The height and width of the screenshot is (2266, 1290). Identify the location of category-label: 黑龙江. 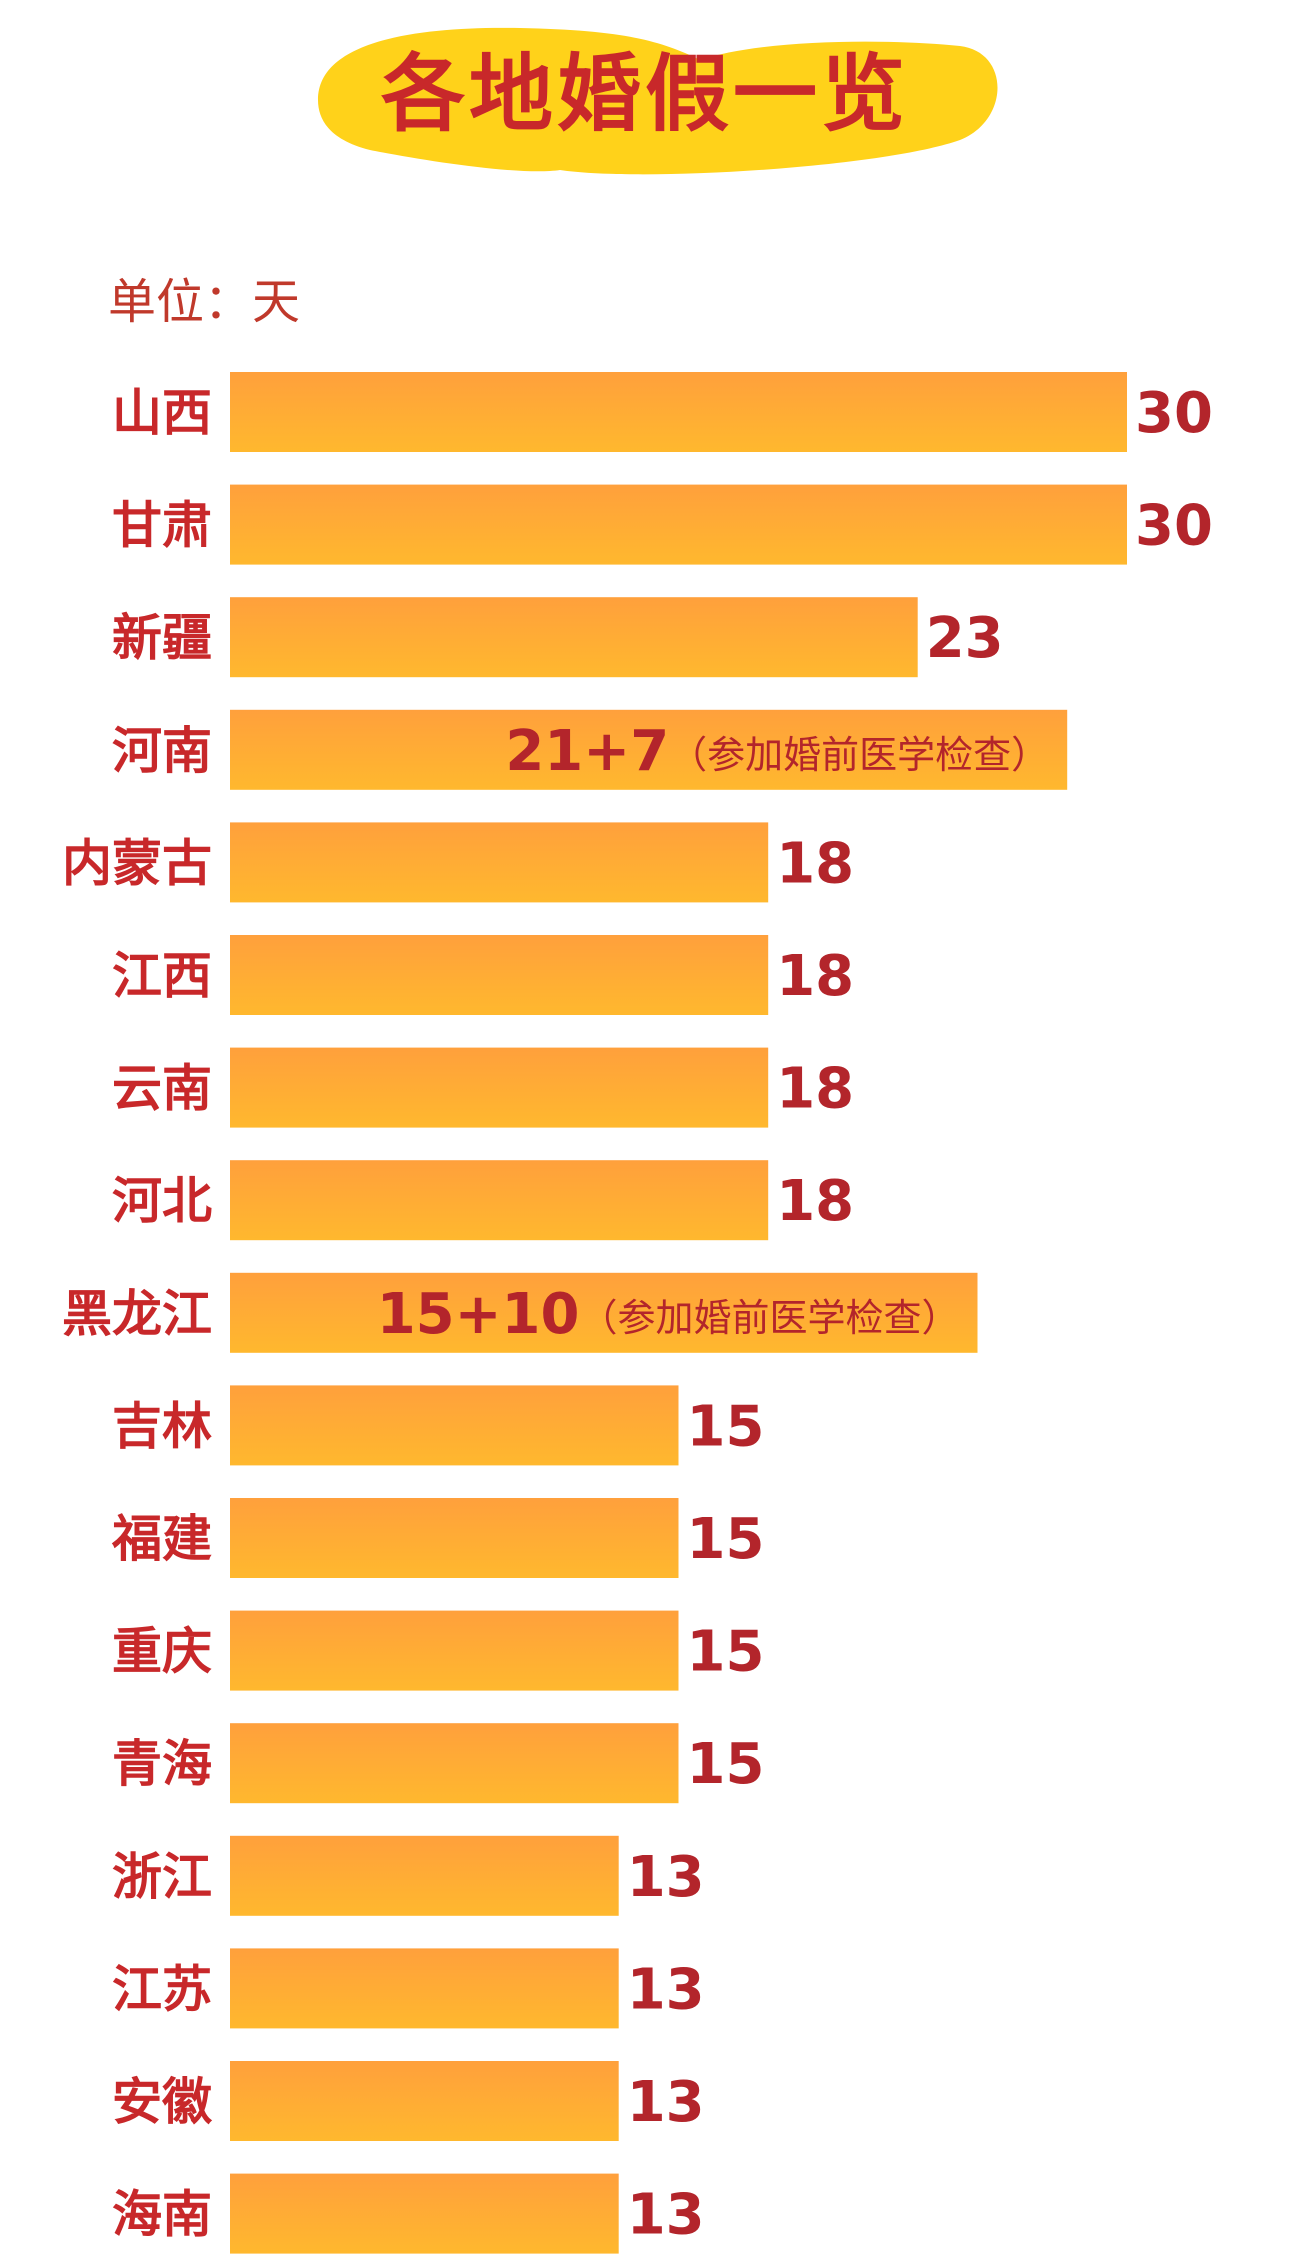
(137, 1314).